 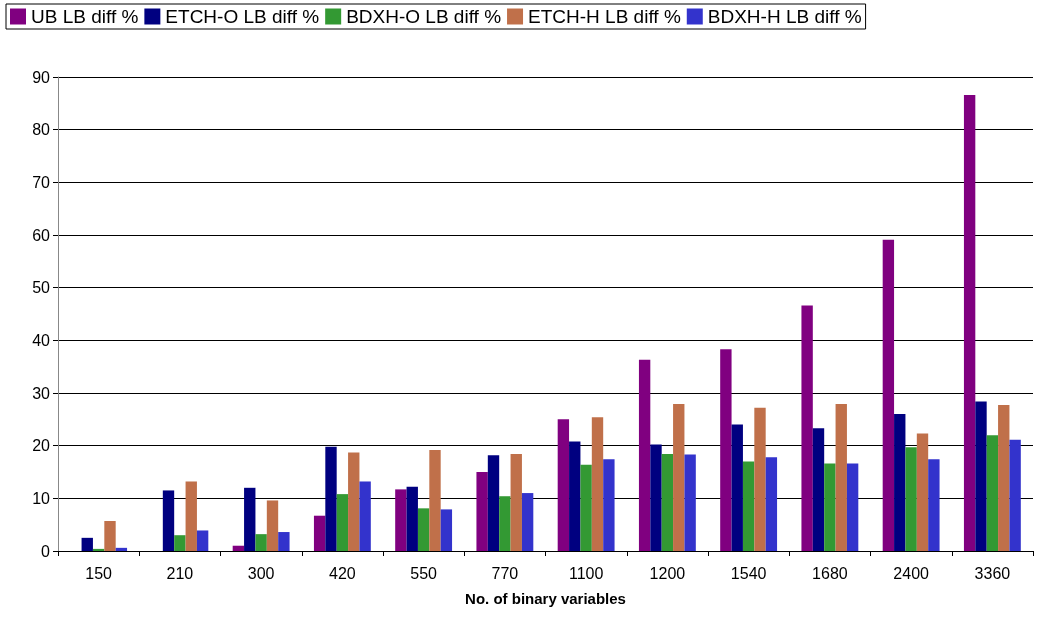 I want to click on y-tick-label: 60, so click(x=41, y=235).